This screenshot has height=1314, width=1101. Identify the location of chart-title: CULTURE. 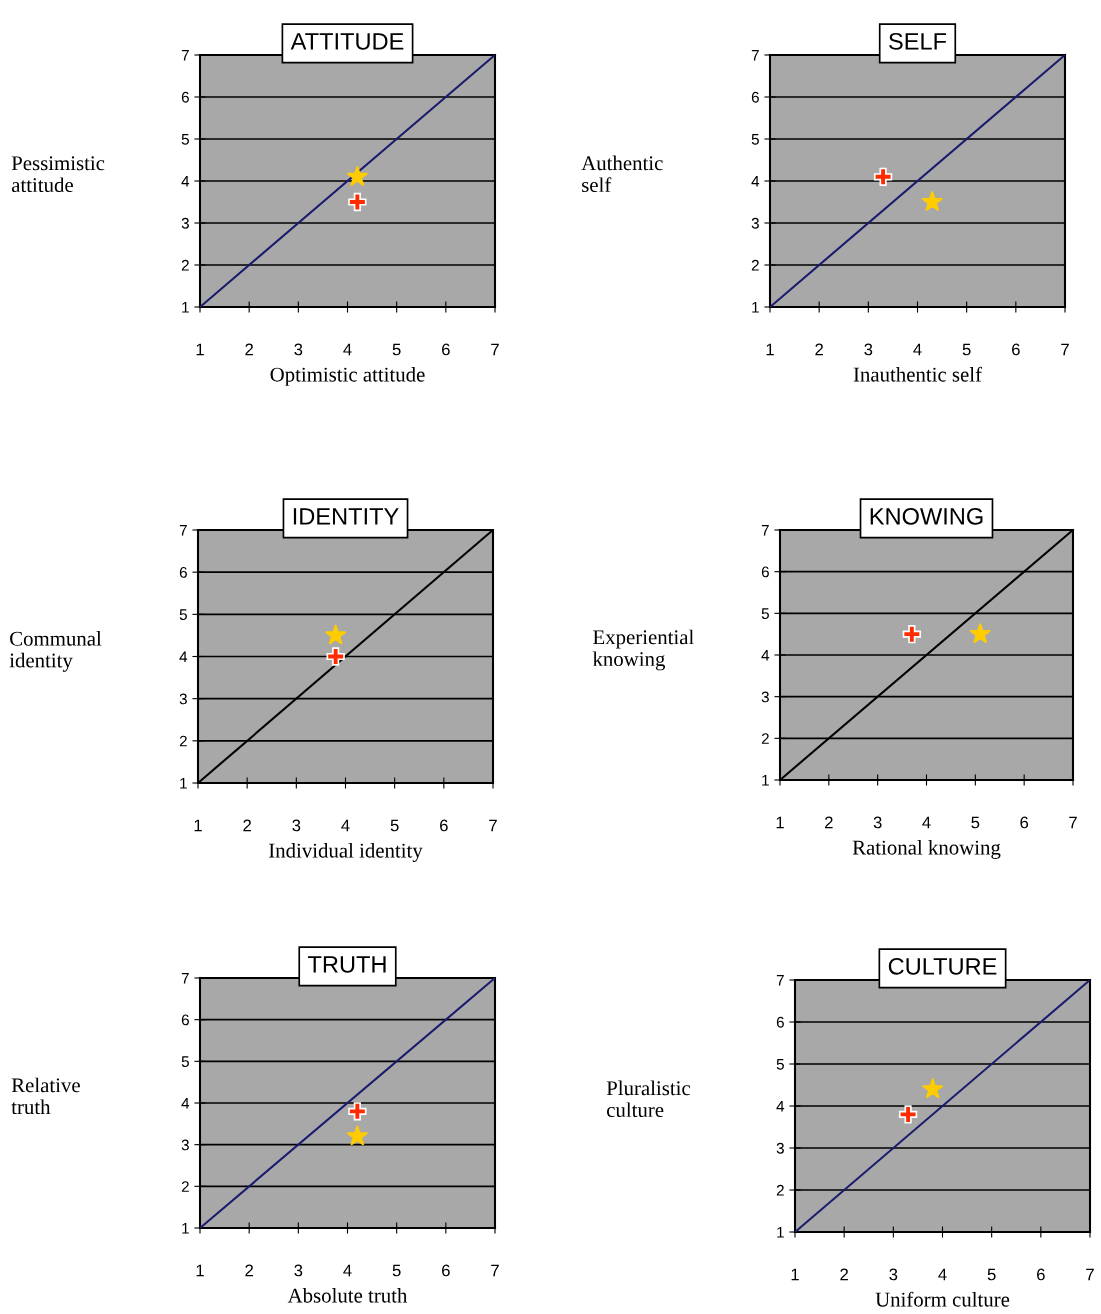
(942, 966).